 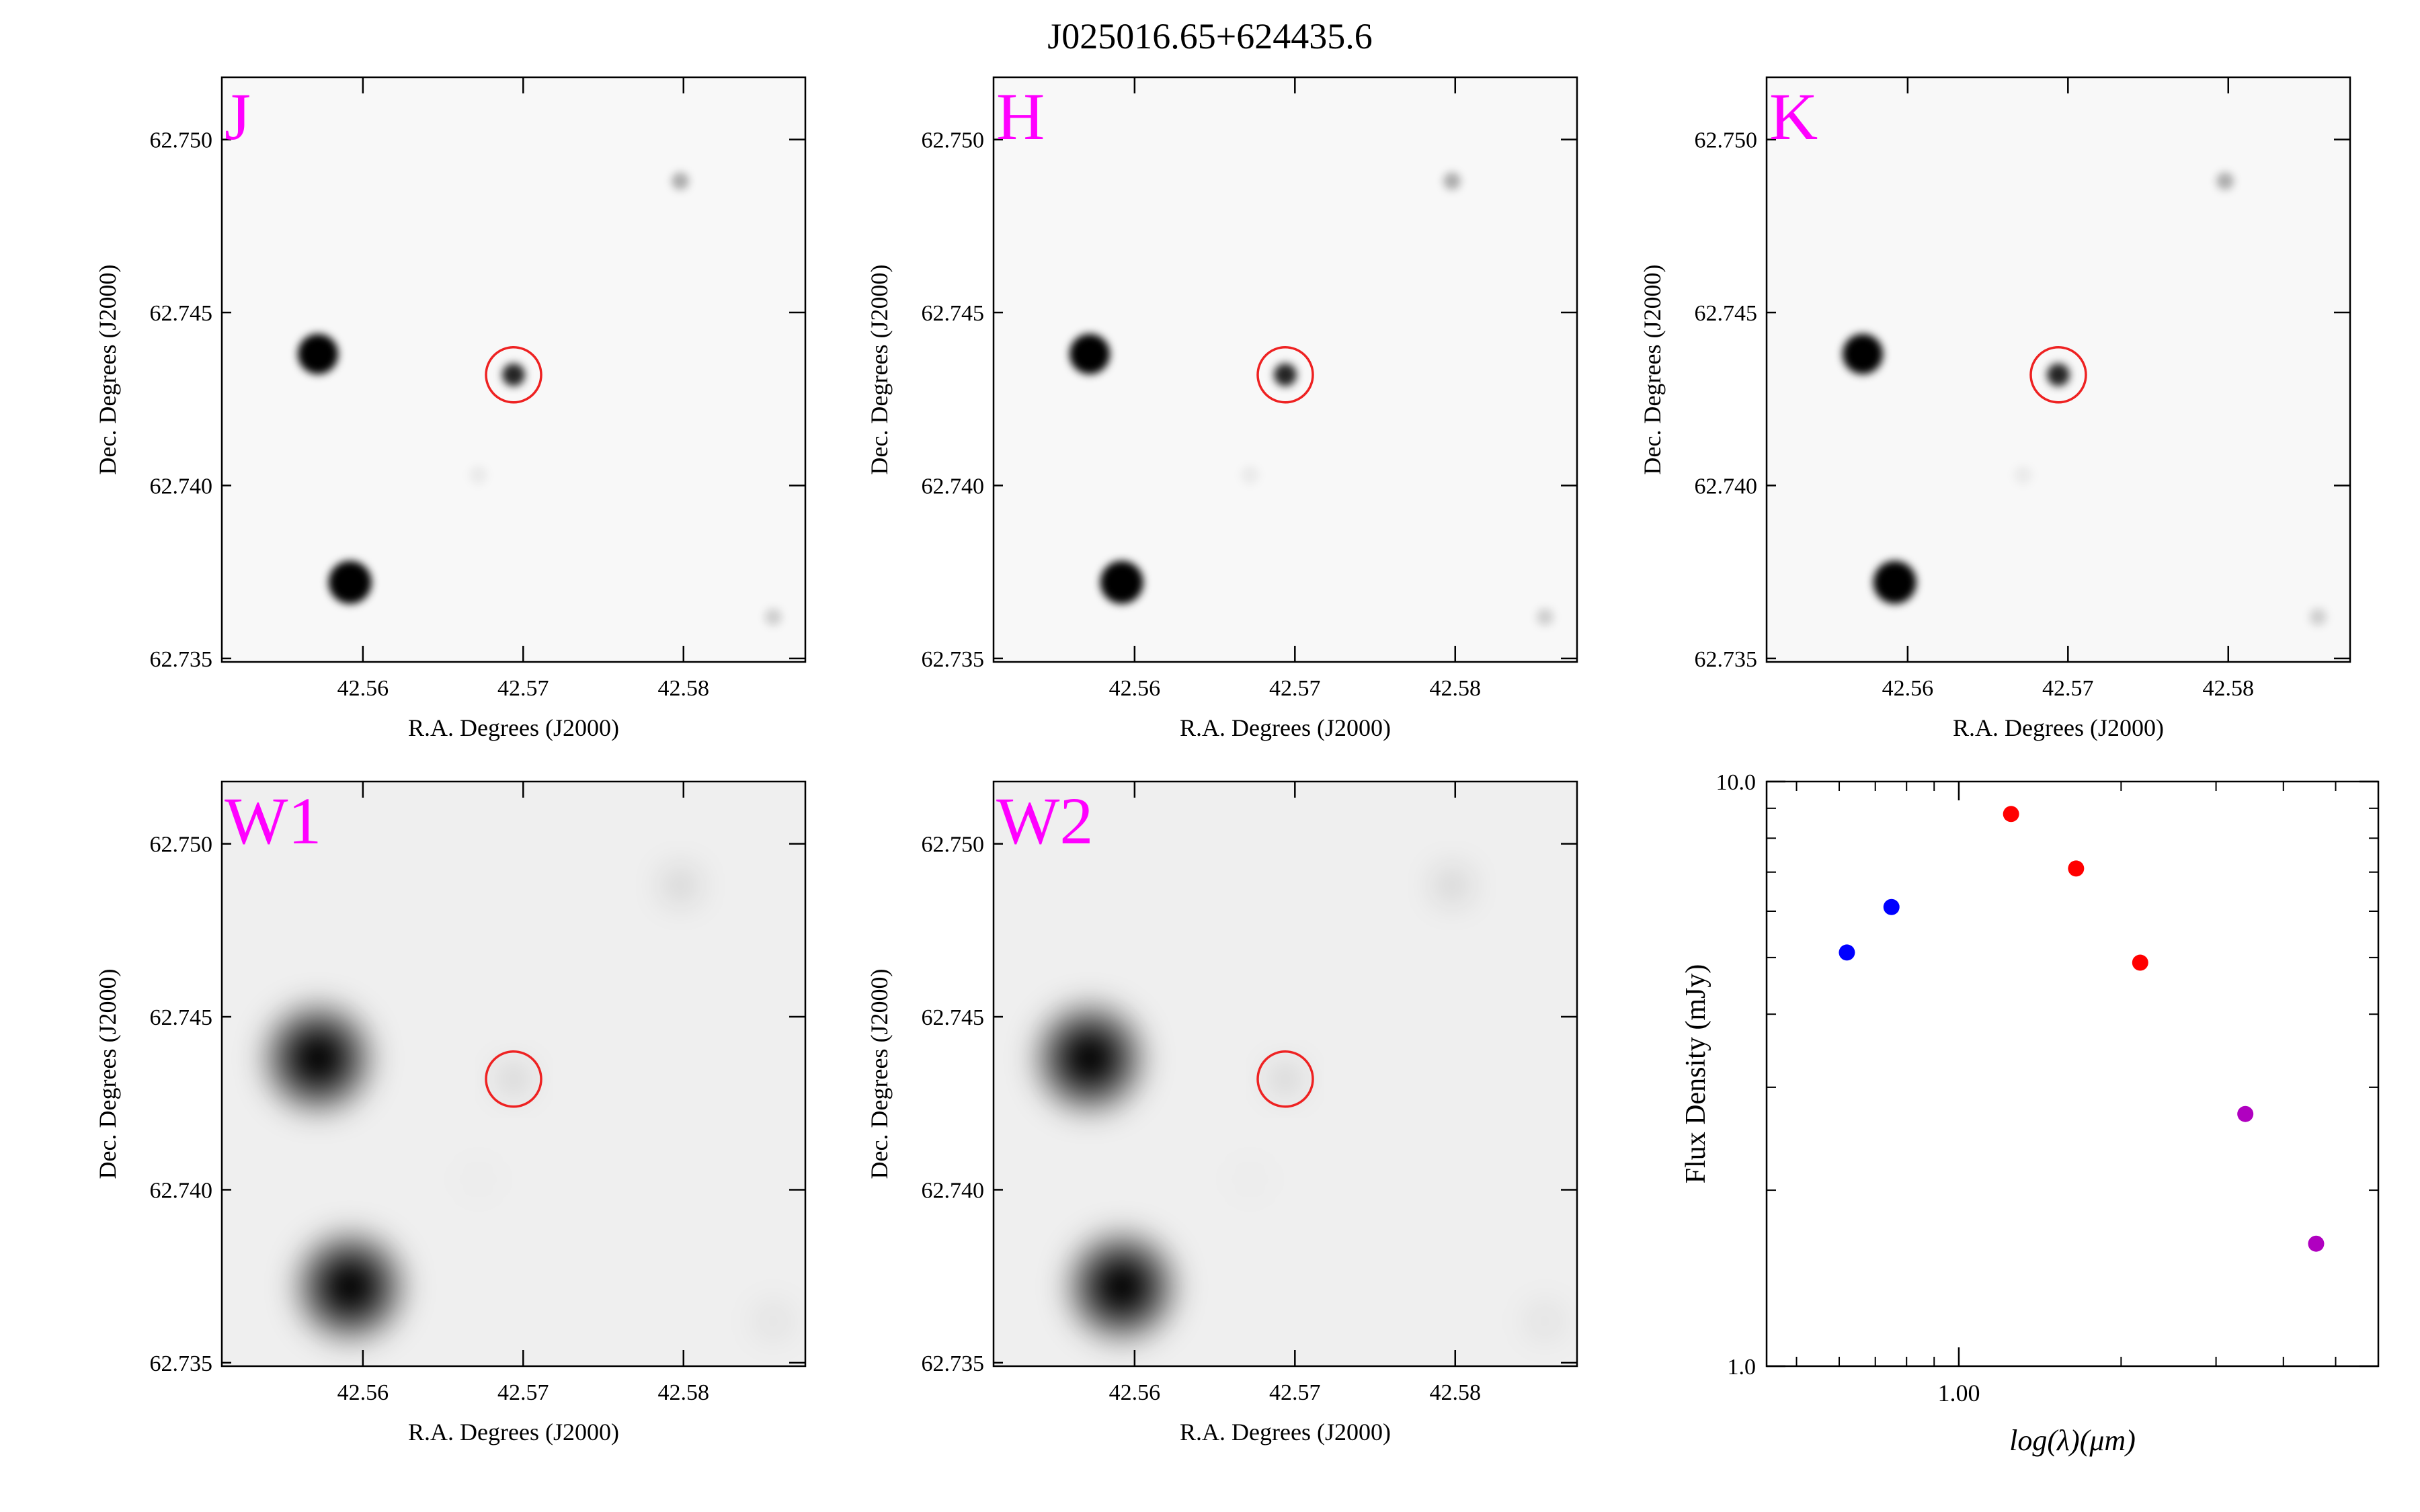 I want to click on figure-title: J025016.65+624435.6, so click(x=1209, y=36).